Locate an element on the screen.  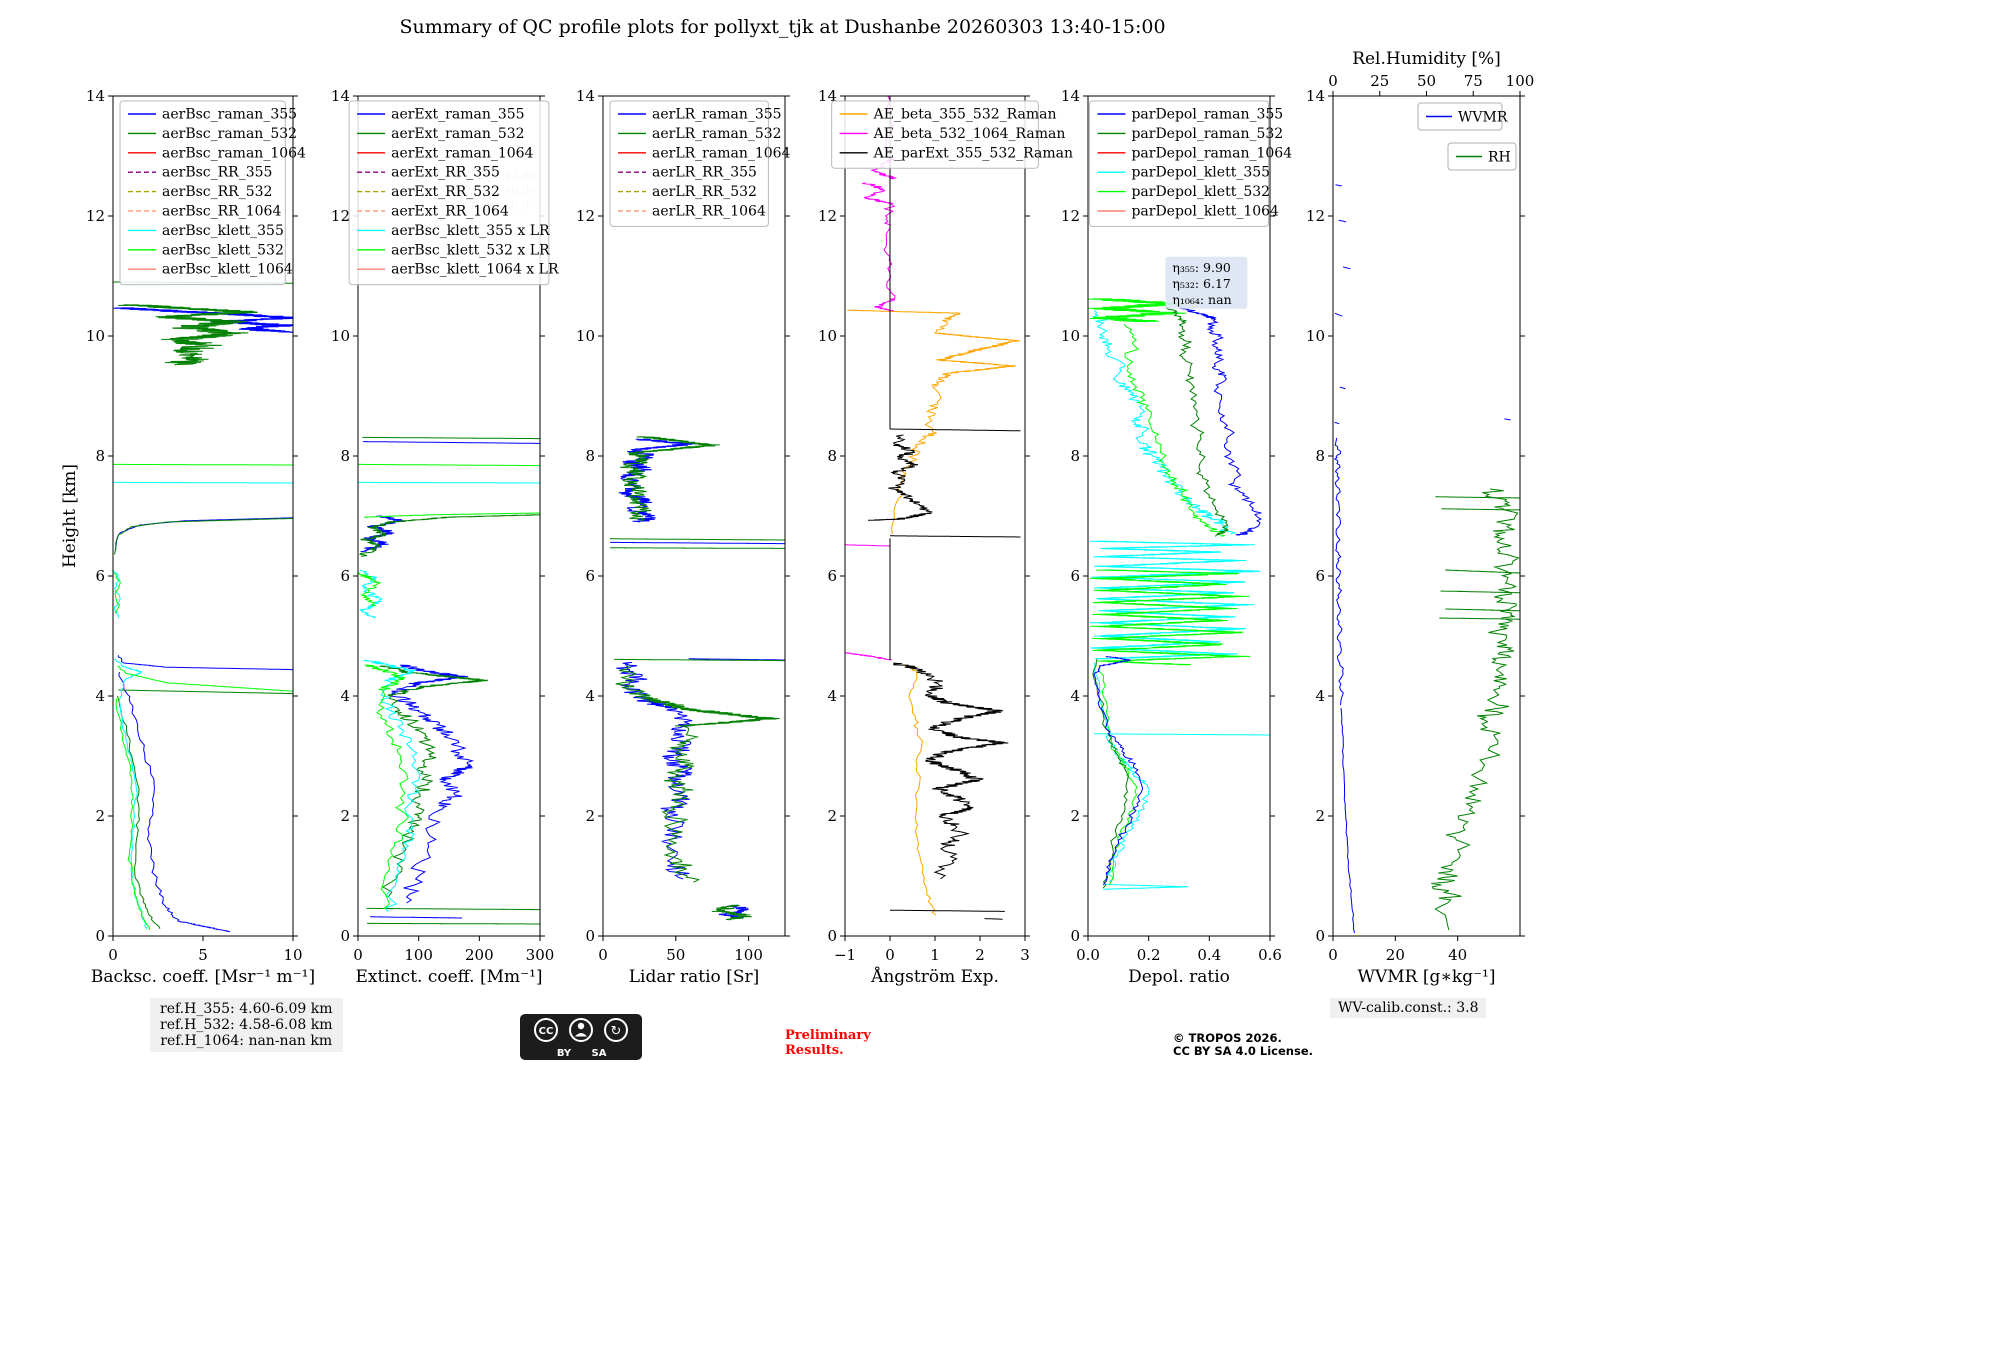
legend-box-lidar_ratio is located at coordinates (689, 163).